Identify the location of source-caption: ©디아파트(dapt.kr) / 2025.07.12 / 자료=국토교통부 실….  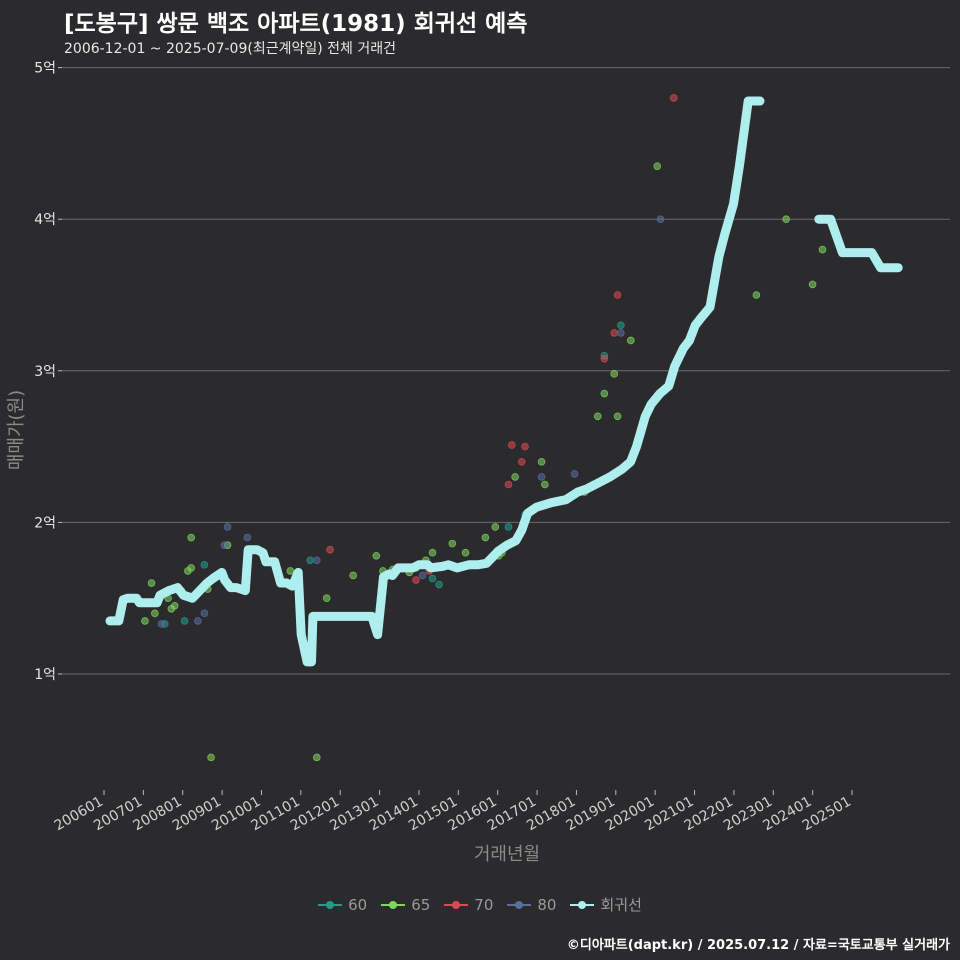
(758, 945).